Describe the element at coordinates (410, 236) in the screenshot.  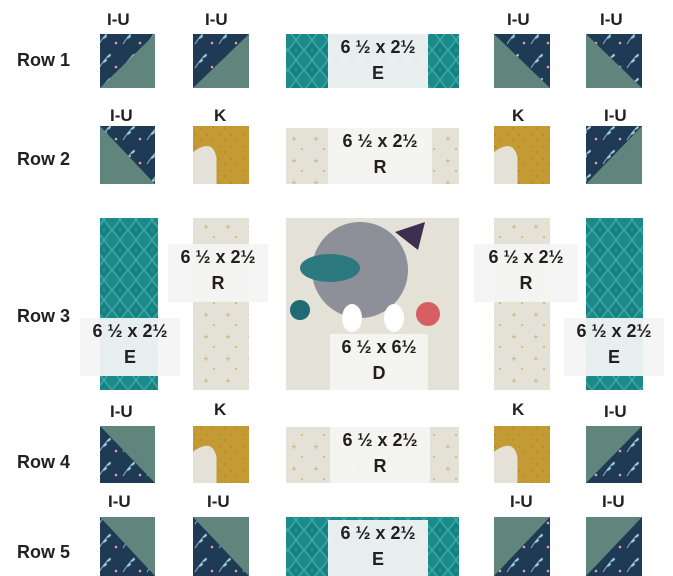
I see `butterfly-shape` at that location.